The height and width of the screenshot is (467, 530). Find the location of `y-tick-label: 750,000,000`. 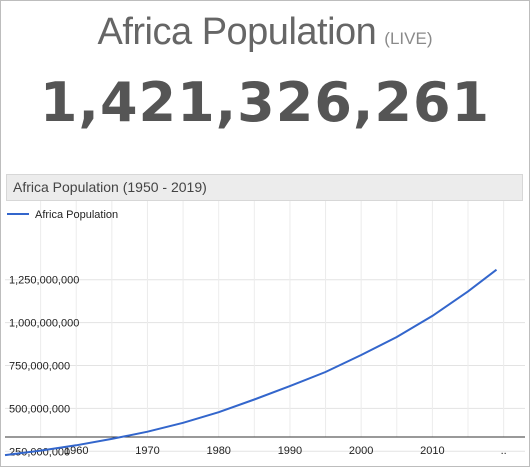

y-tick-label: 750,000,000 is located at coordinates (39, 367).